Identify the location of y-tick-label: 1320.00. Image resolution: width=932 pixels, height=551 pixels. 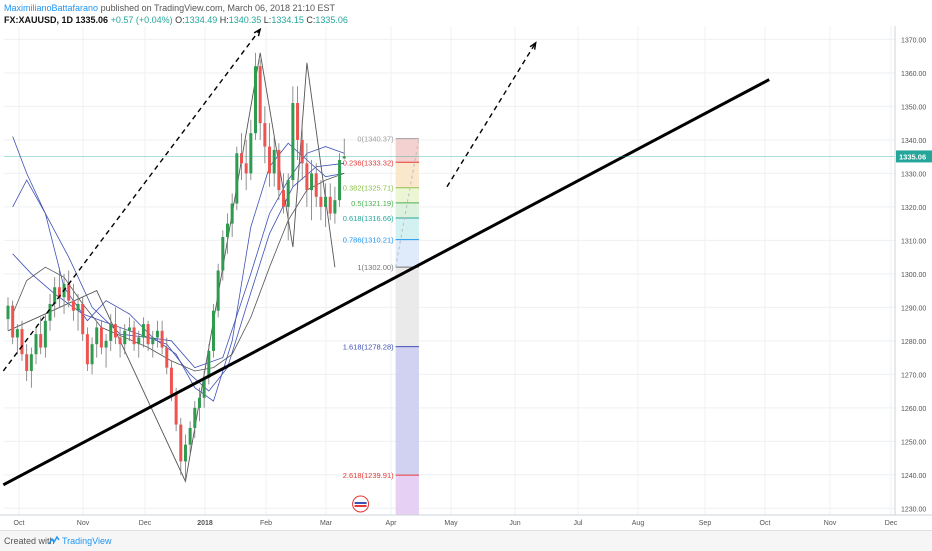
(913, 208).